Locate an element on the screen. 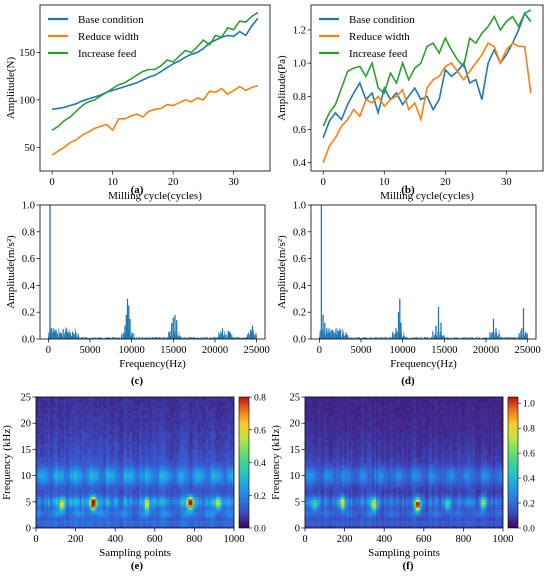  y-axis-label: Amplitude(m/s²) is located at coordinates (282, 272).